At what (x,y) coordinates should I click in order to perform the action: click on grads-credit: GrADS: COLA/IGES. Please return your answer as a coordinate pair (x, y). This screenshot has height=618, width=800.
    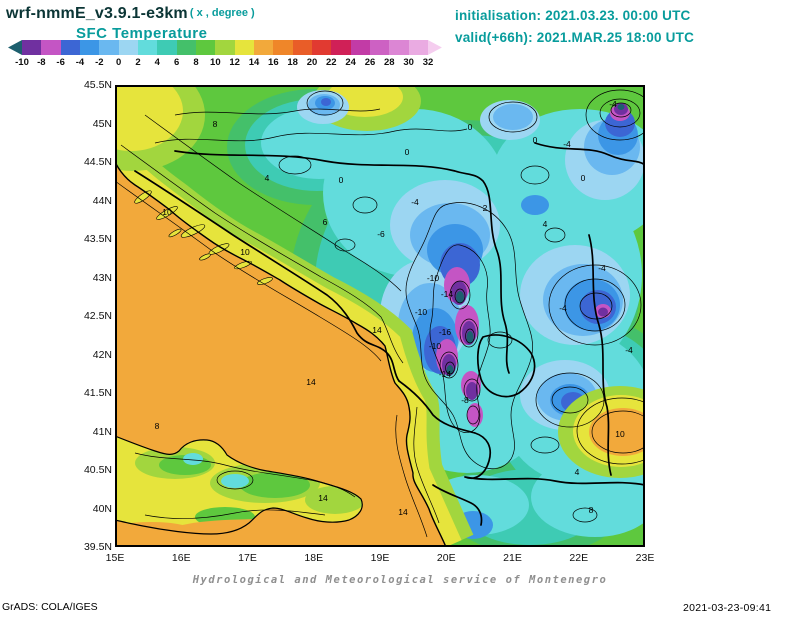
    Looking at the image, I should click on (50, 607).